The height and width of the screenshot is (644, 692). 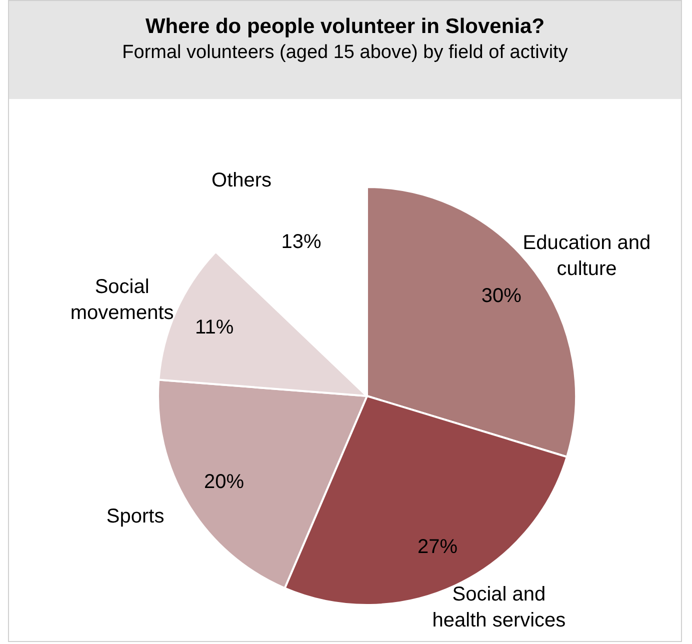 What do you see at coordinates (345, 53) in the screenshot?
I see `chart-subtitle: Formal volunteers (aged 15 above) by field of activity` at bounding box center [345, 53].